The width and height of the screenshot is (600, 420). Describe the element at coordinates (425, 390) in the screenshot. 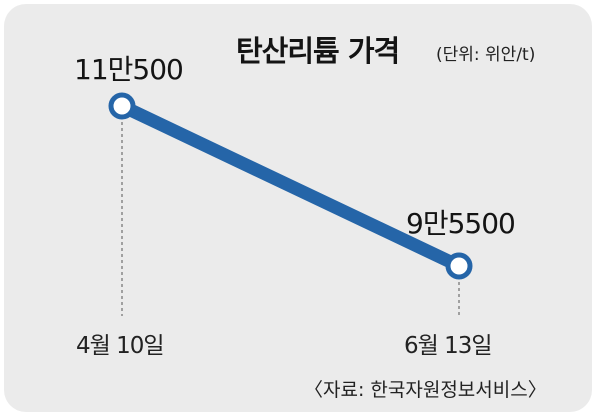

I see `source-note: 〈자료: 한국자원정보서비스〉` at that location.